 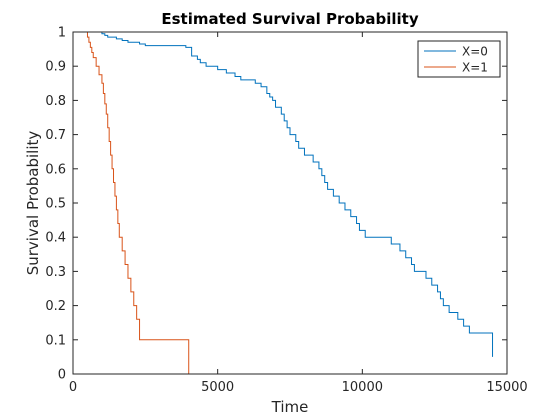 I want to click on y-axis-label: Survival Probability, so click(x=33, y=203).